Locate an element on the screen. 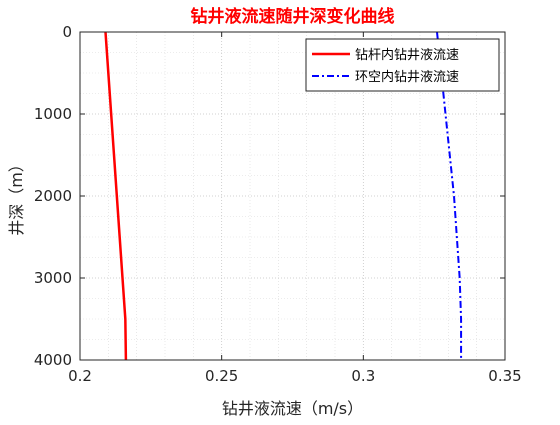 Image resolution: width=560 pixels, height=425 pixels. y-tick-label: 2000 is located at coordinates (53, 196).